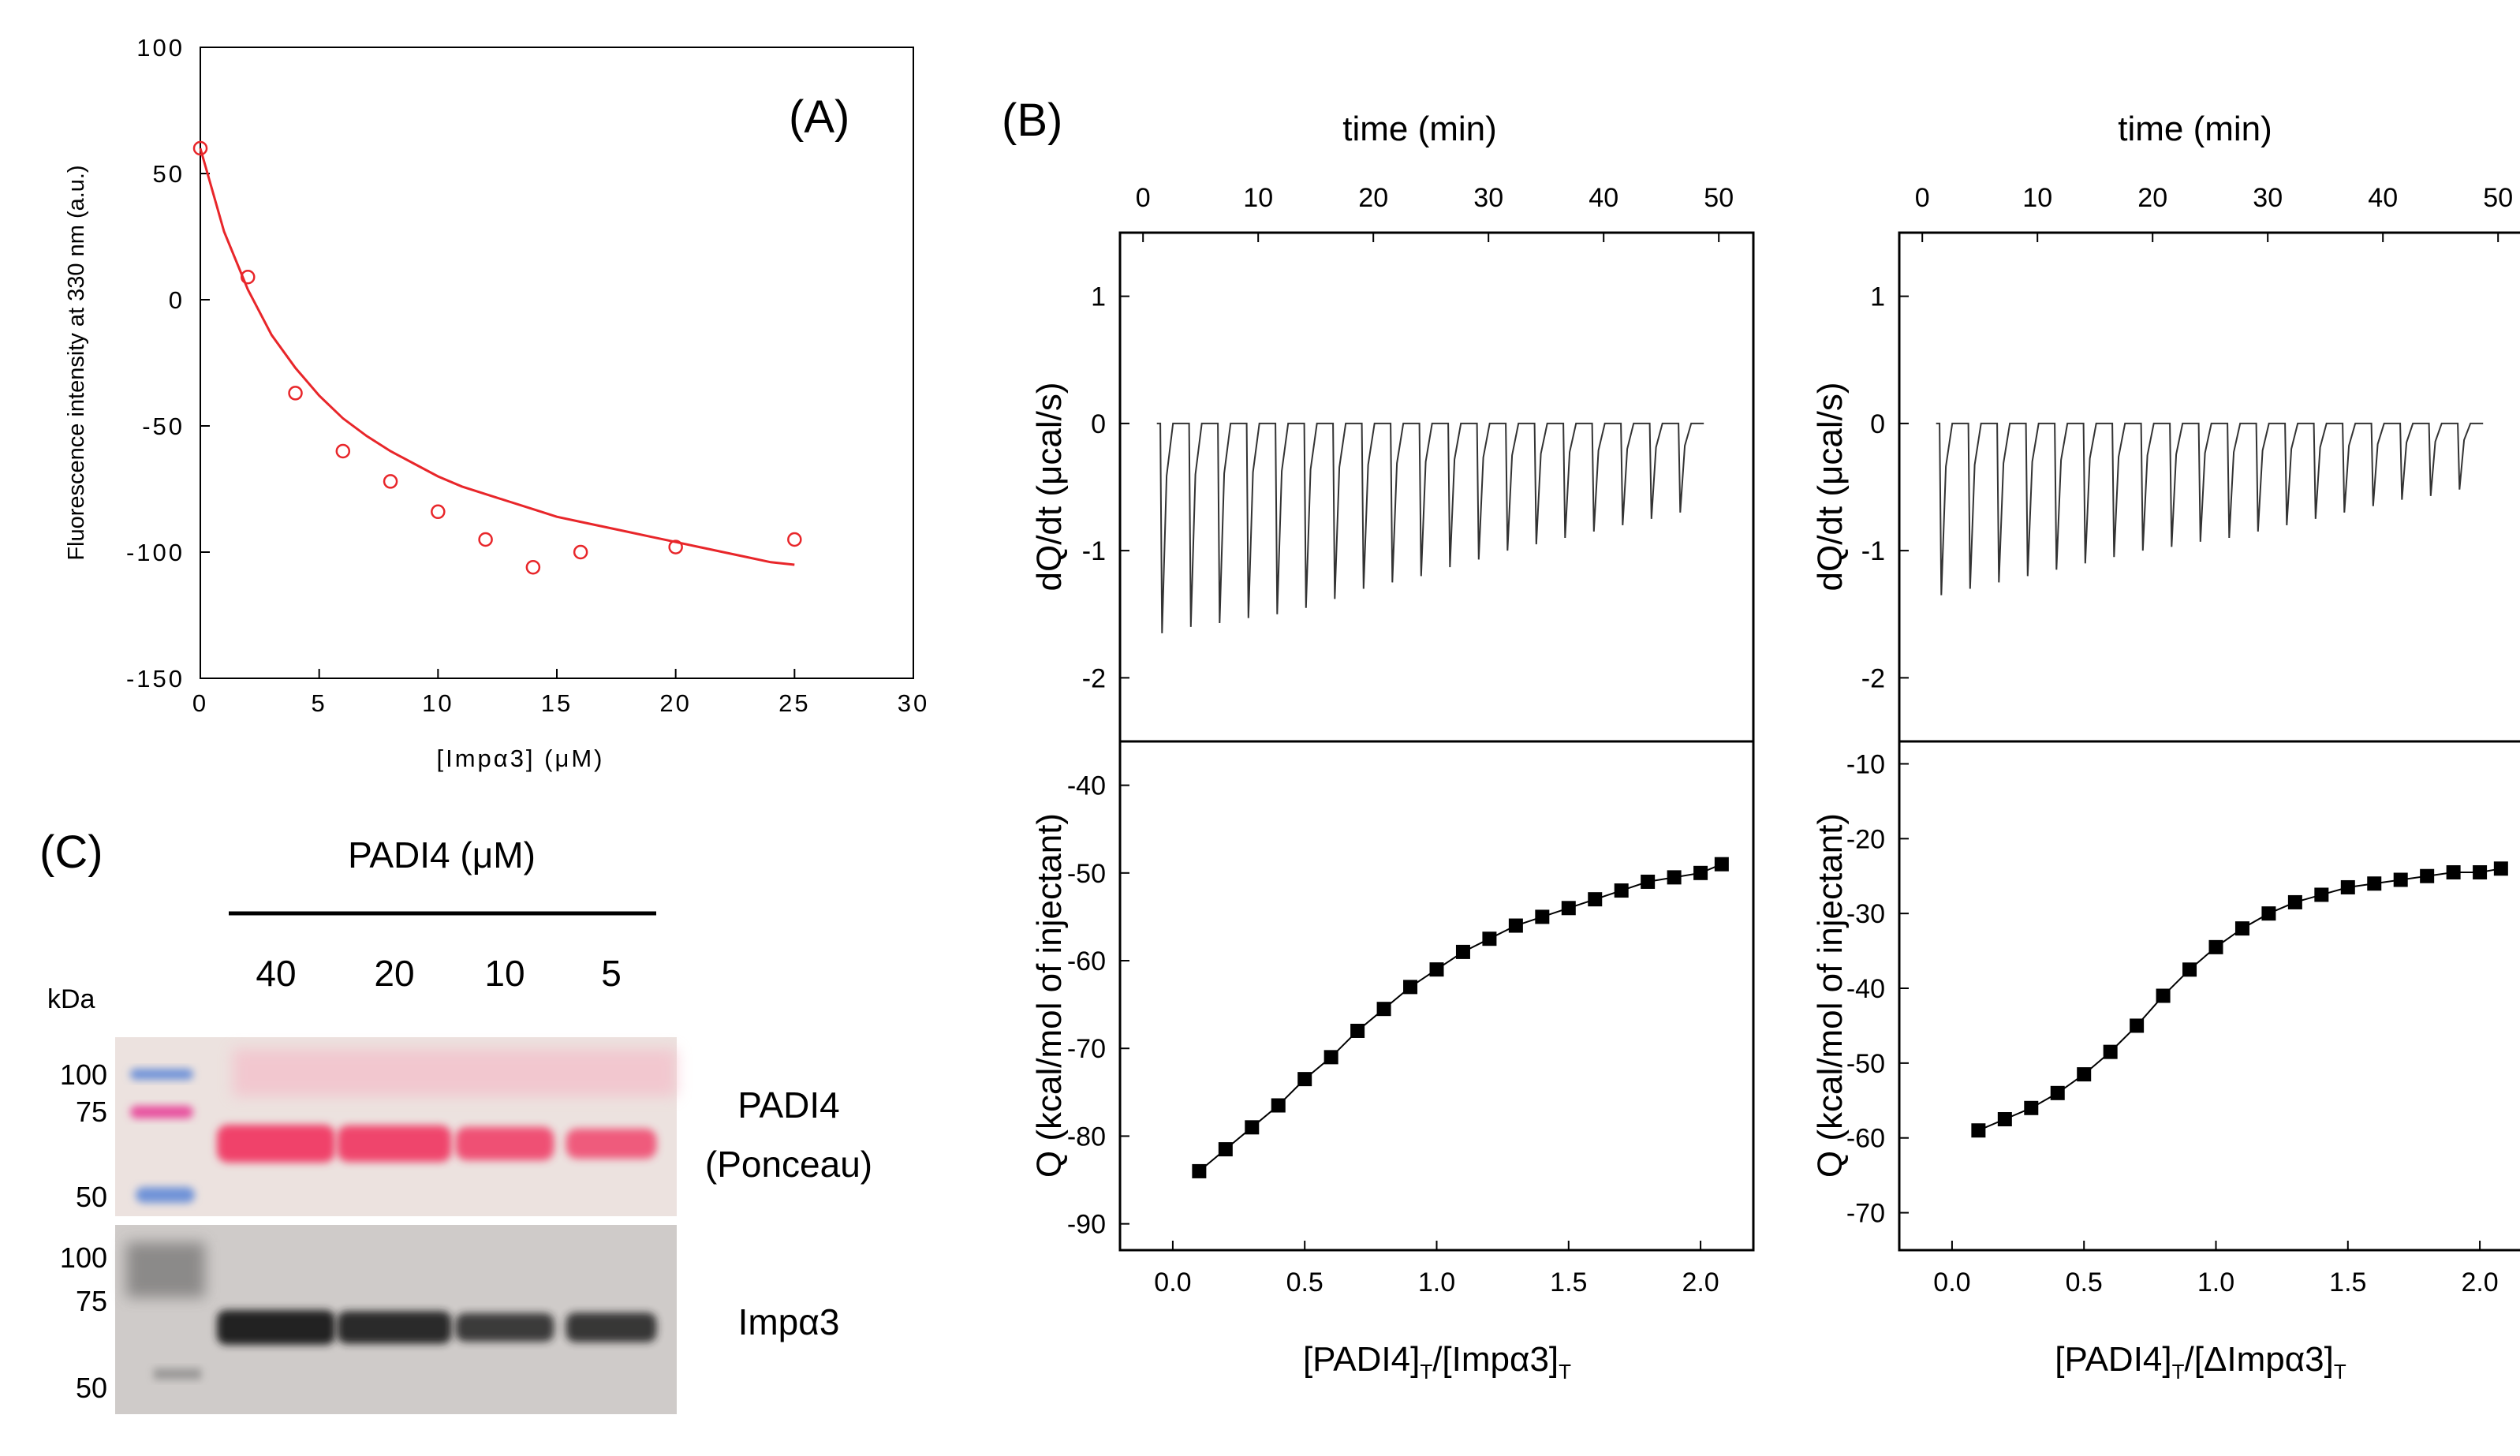 Image resolution: width=2520 pixels, height=1456 pixels. I want to click on panel-a-ylabel: Fluorescence intensity at 330 nm (a.u.), so click(76, 362).